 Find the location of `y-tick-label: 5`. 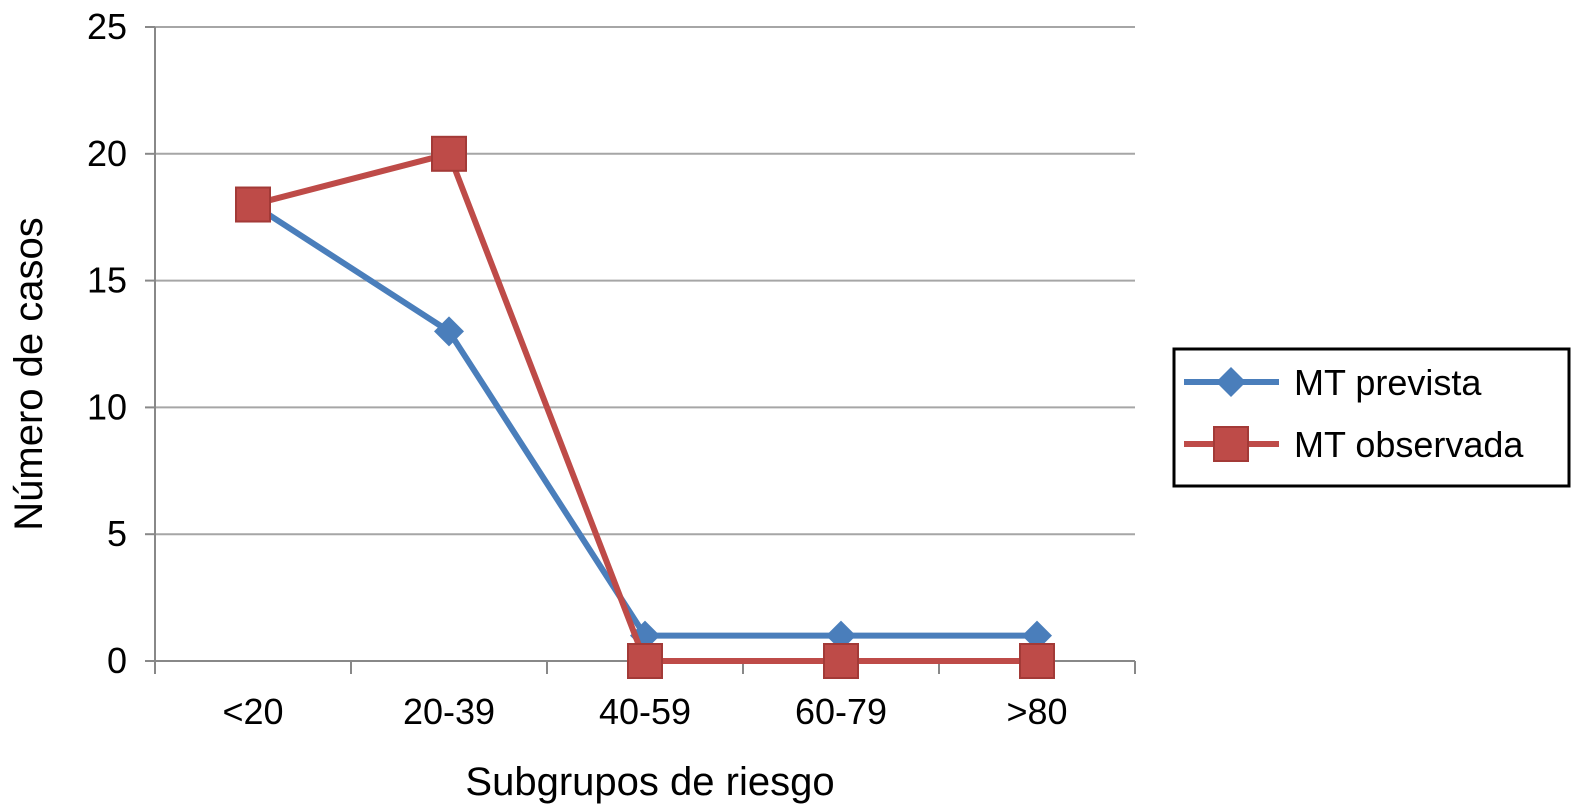

y-tick-label: 5 is located at coordinates (117, 533).